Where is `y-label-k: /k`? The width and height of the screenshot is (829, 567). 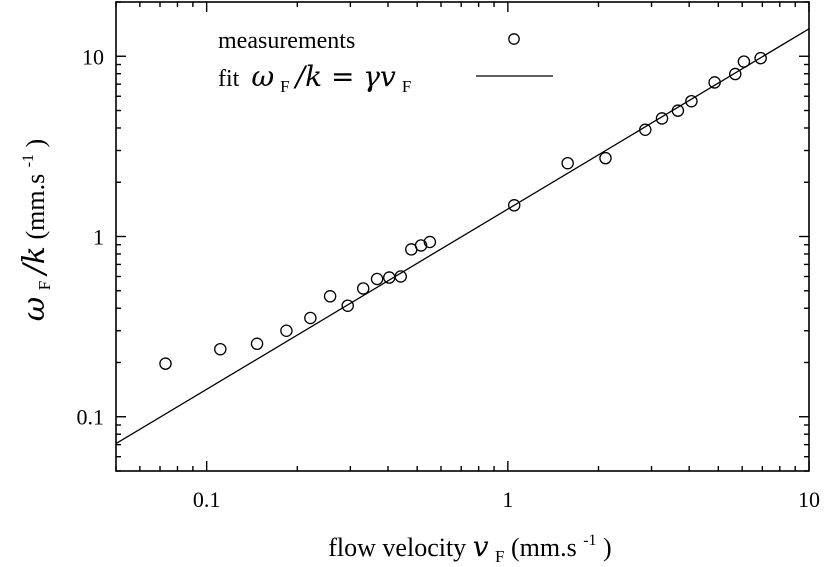
y-label-k: /k is located at coordinates (34, 261).